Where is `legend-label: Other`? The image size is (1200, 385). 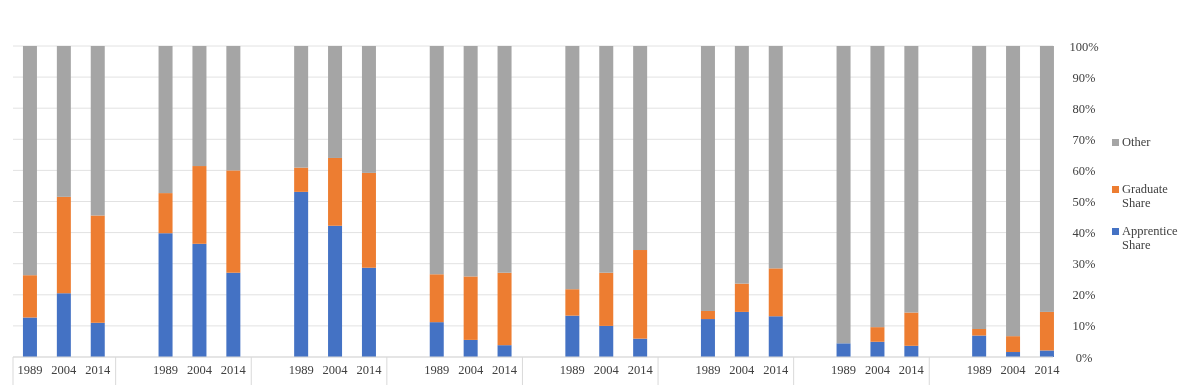
legend-label: Other is located at coordinates (1137, 142).